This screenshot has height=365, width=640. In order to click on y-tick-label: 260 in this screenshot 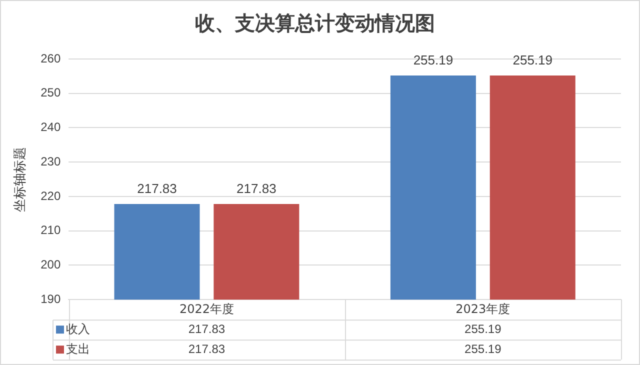, I will do `click(50, 58)`.